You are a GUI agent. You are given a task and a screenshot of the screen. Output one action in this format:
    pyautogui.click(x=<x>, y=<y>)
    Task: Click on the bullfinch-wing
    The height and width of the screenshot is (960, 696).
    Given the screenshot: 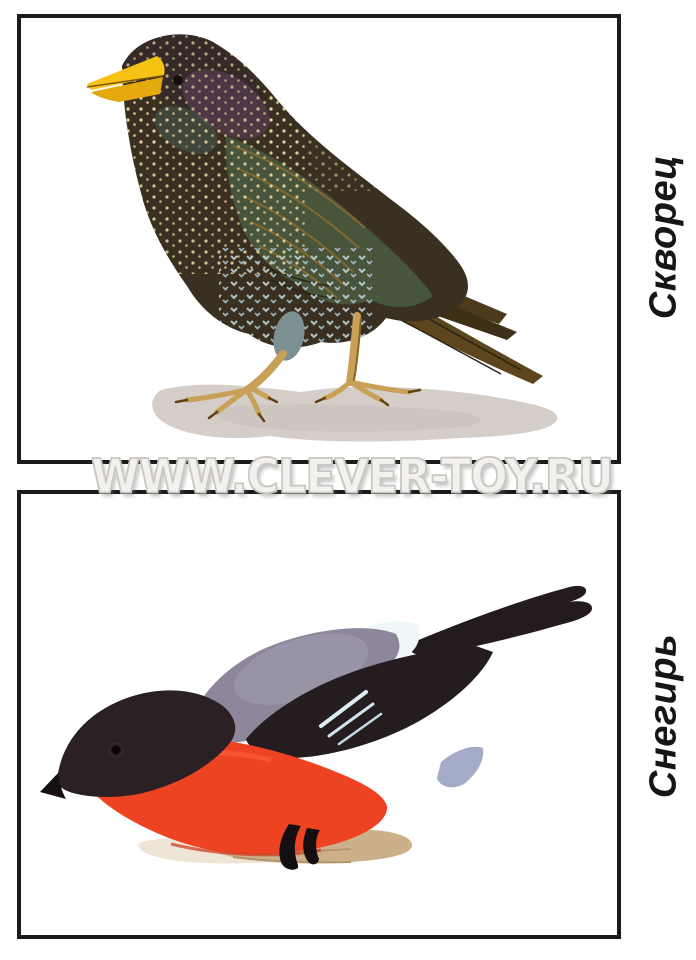 What is the action you would take?
    pyautogui.click(x=369, y=702)
    